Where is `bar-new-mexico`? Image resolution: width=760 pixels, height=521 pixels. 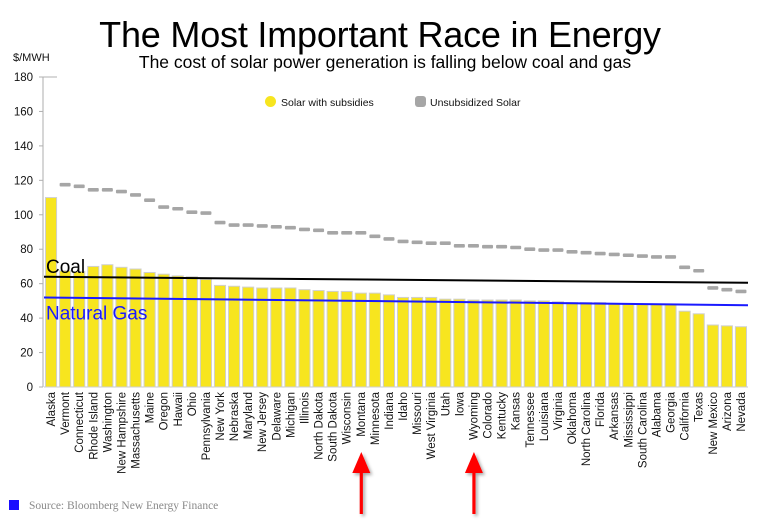
bar-new-mexico is located at coordinates (712, 356).